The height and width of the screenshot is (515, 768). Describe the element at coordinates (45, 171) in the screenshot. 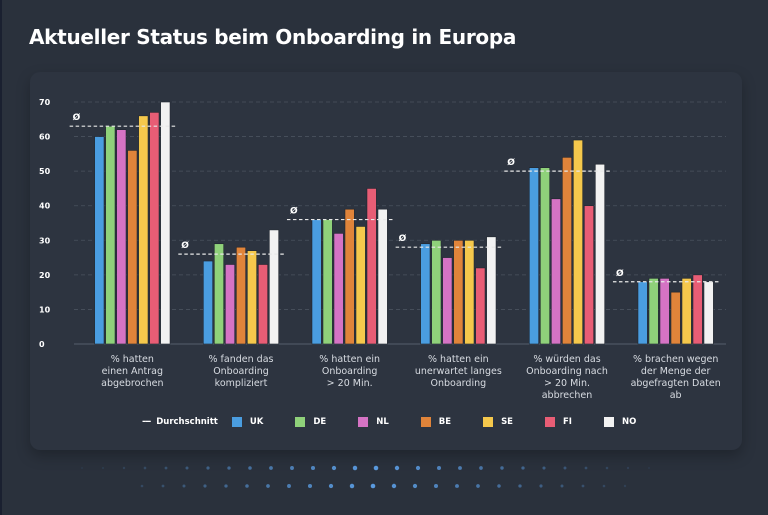

I see `y-tick-label: 50` at that location.